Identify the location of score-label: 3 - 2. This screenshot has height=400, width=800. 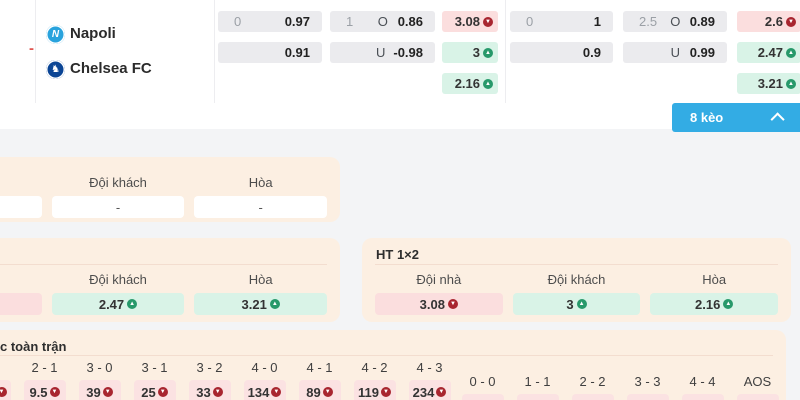
(209, 367).